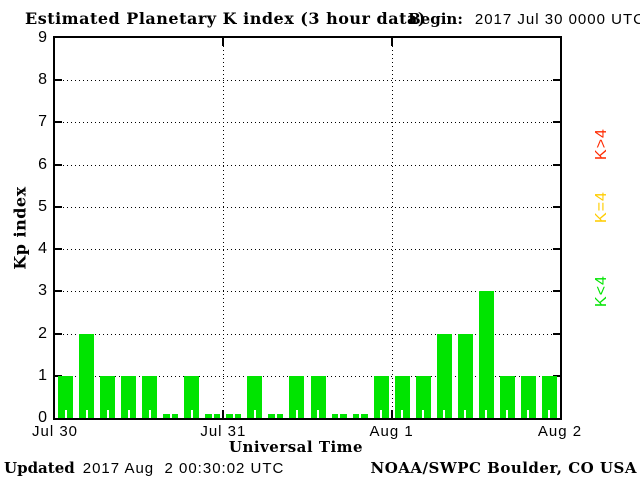 The height and width of the screenshot is (480, 640). I want to click on legend-item: K>4, so click(601, 143).